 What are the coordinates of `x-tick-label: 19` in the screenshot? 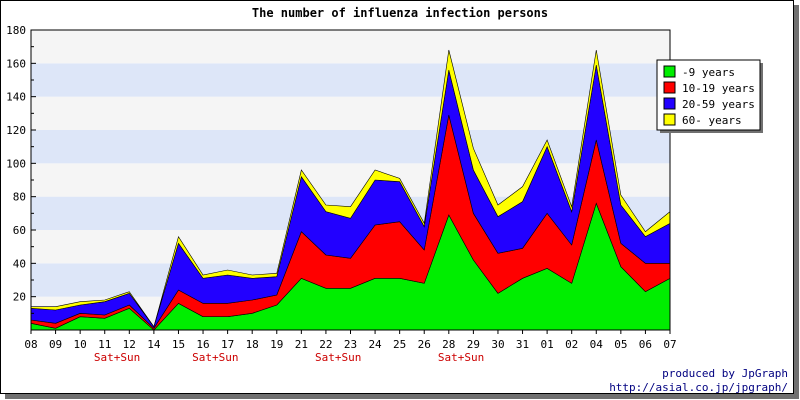 It's located at (276, 344).